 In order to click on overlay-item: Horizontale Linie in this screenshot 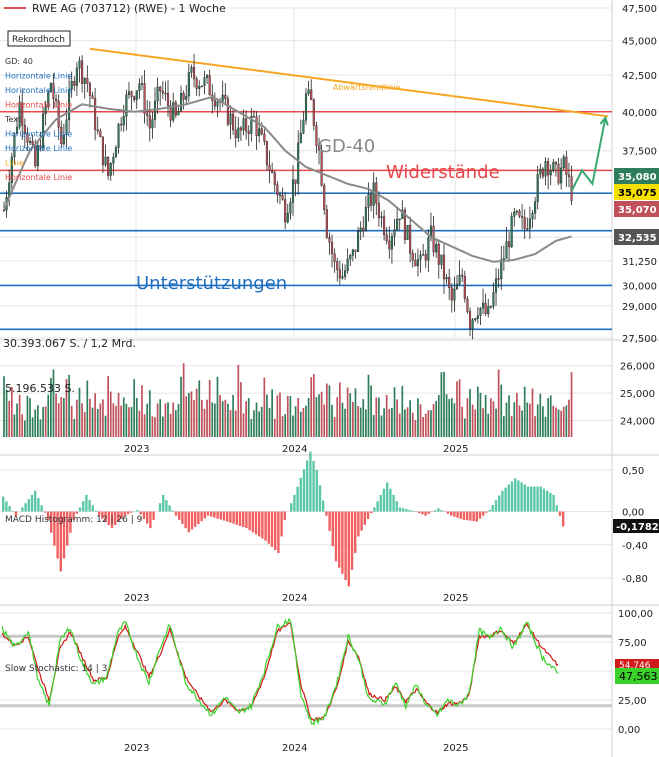, I will do `click(38, 105)`.